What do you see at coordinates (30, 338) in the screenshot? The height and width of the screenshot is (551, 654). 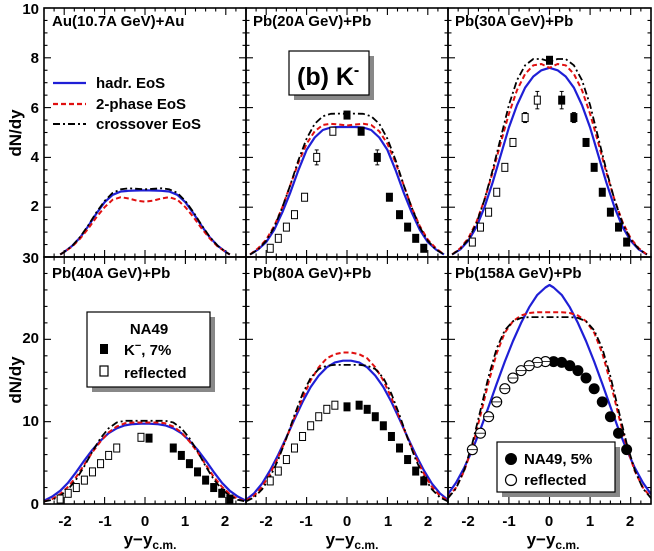 I see `row2-ytick-label: 20` at bounding box center [30, 338].